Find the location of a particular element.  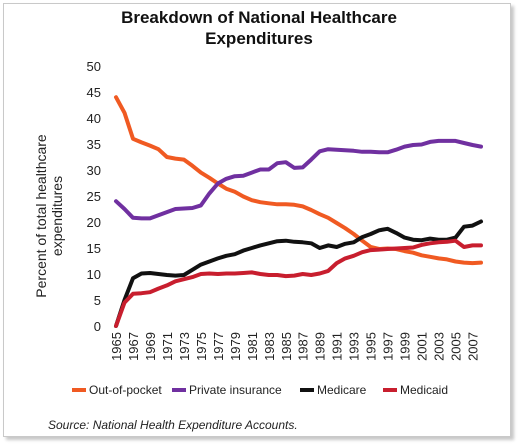

legend-item-out-of-pocket: Out-of-pocket is located at coordinates (117, 390).